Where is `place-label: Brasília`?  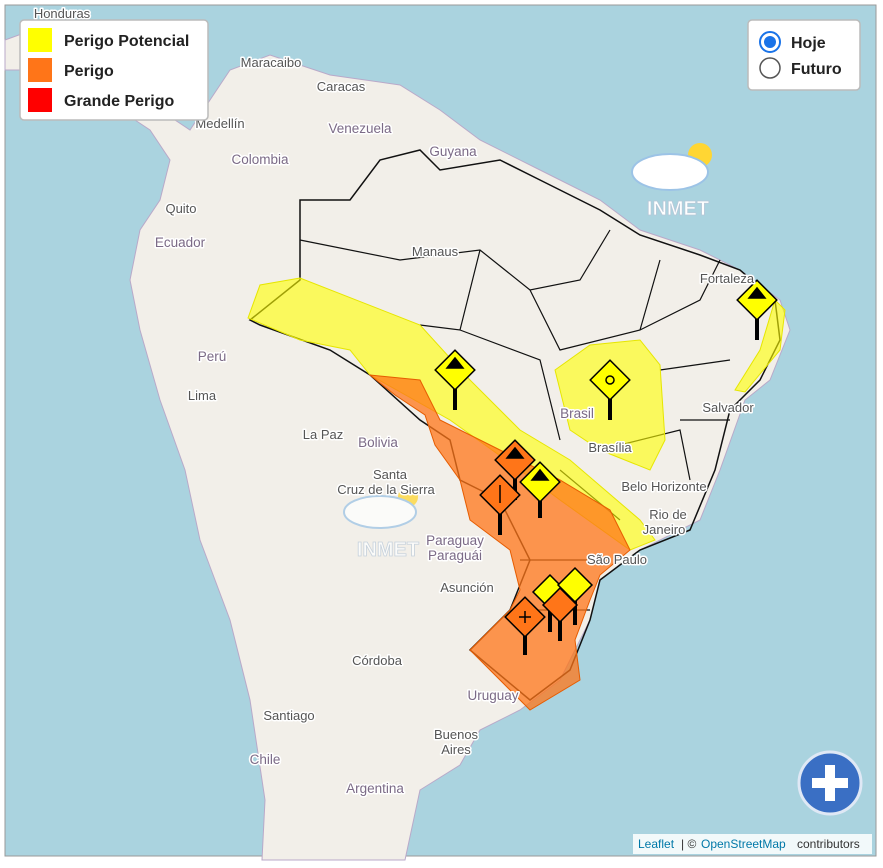 place-label: Brasília is located at coordinates (610, 447).